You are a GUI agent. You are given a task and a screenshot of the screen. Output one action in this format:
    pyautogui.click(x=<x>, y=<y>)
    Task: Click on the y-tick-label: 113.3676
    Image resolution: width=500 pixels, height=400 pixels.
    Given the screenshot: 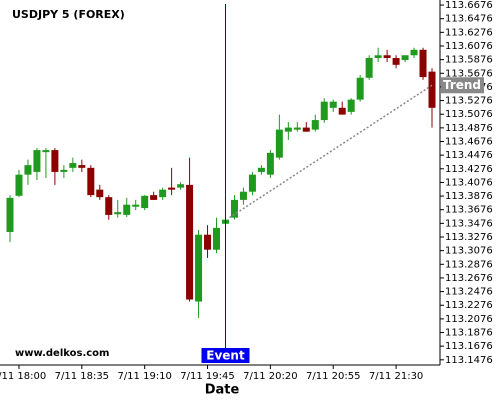 What is the action you would take?
    pyautogui.click(x=469, y=210)
    